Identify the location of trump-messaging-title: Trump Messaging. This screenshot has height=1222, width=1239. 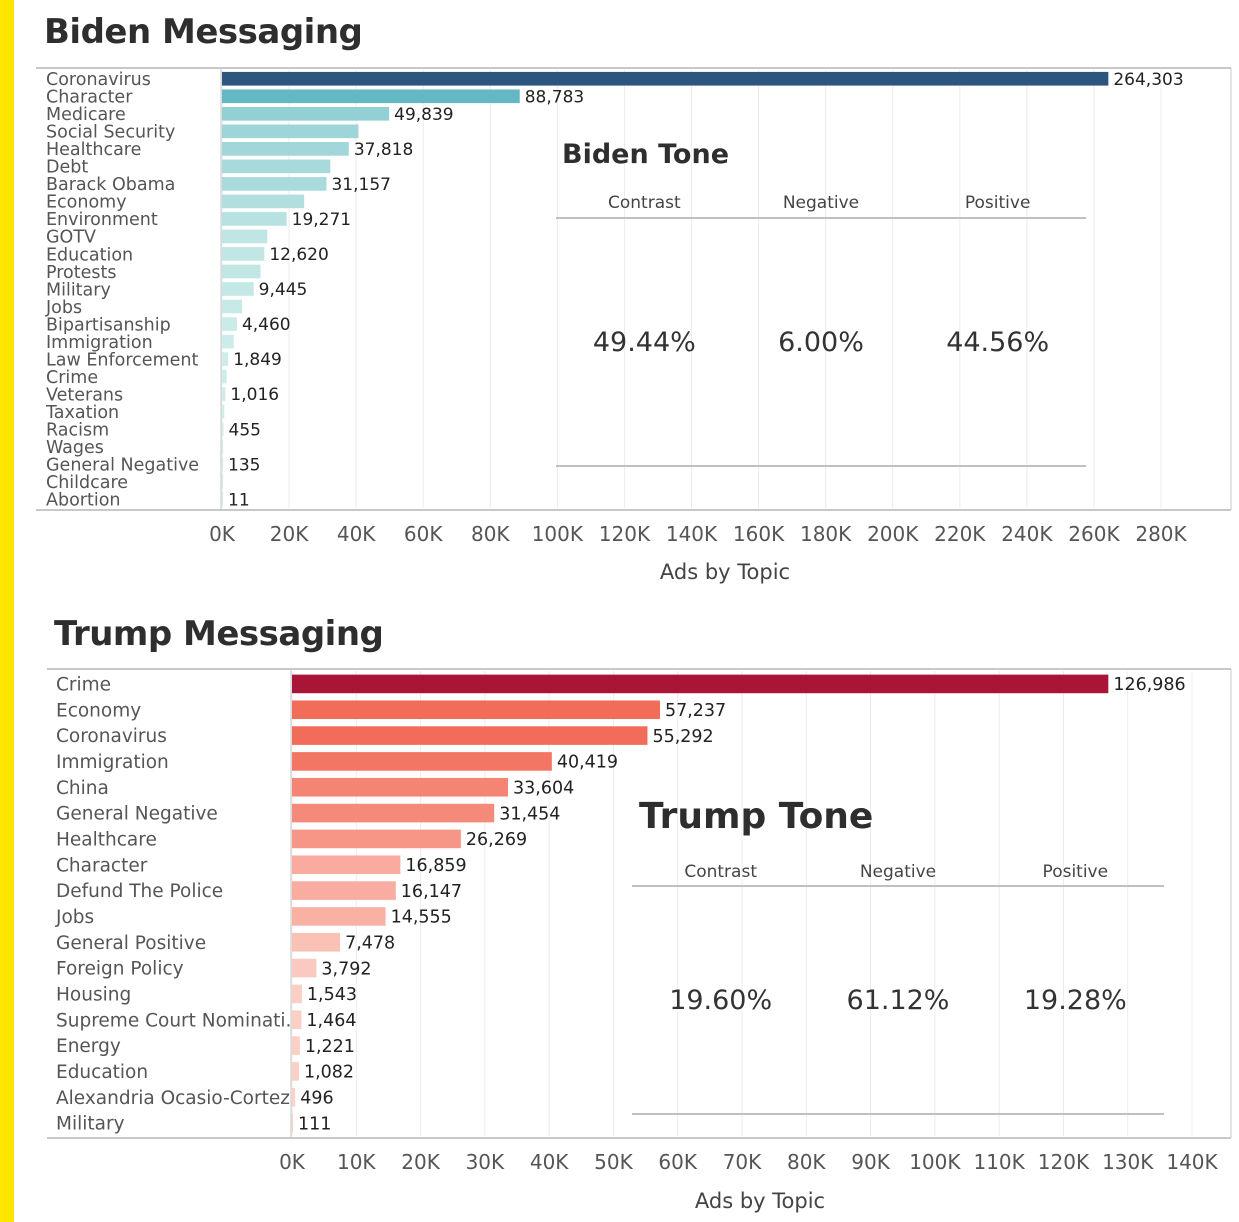
(219, 634).